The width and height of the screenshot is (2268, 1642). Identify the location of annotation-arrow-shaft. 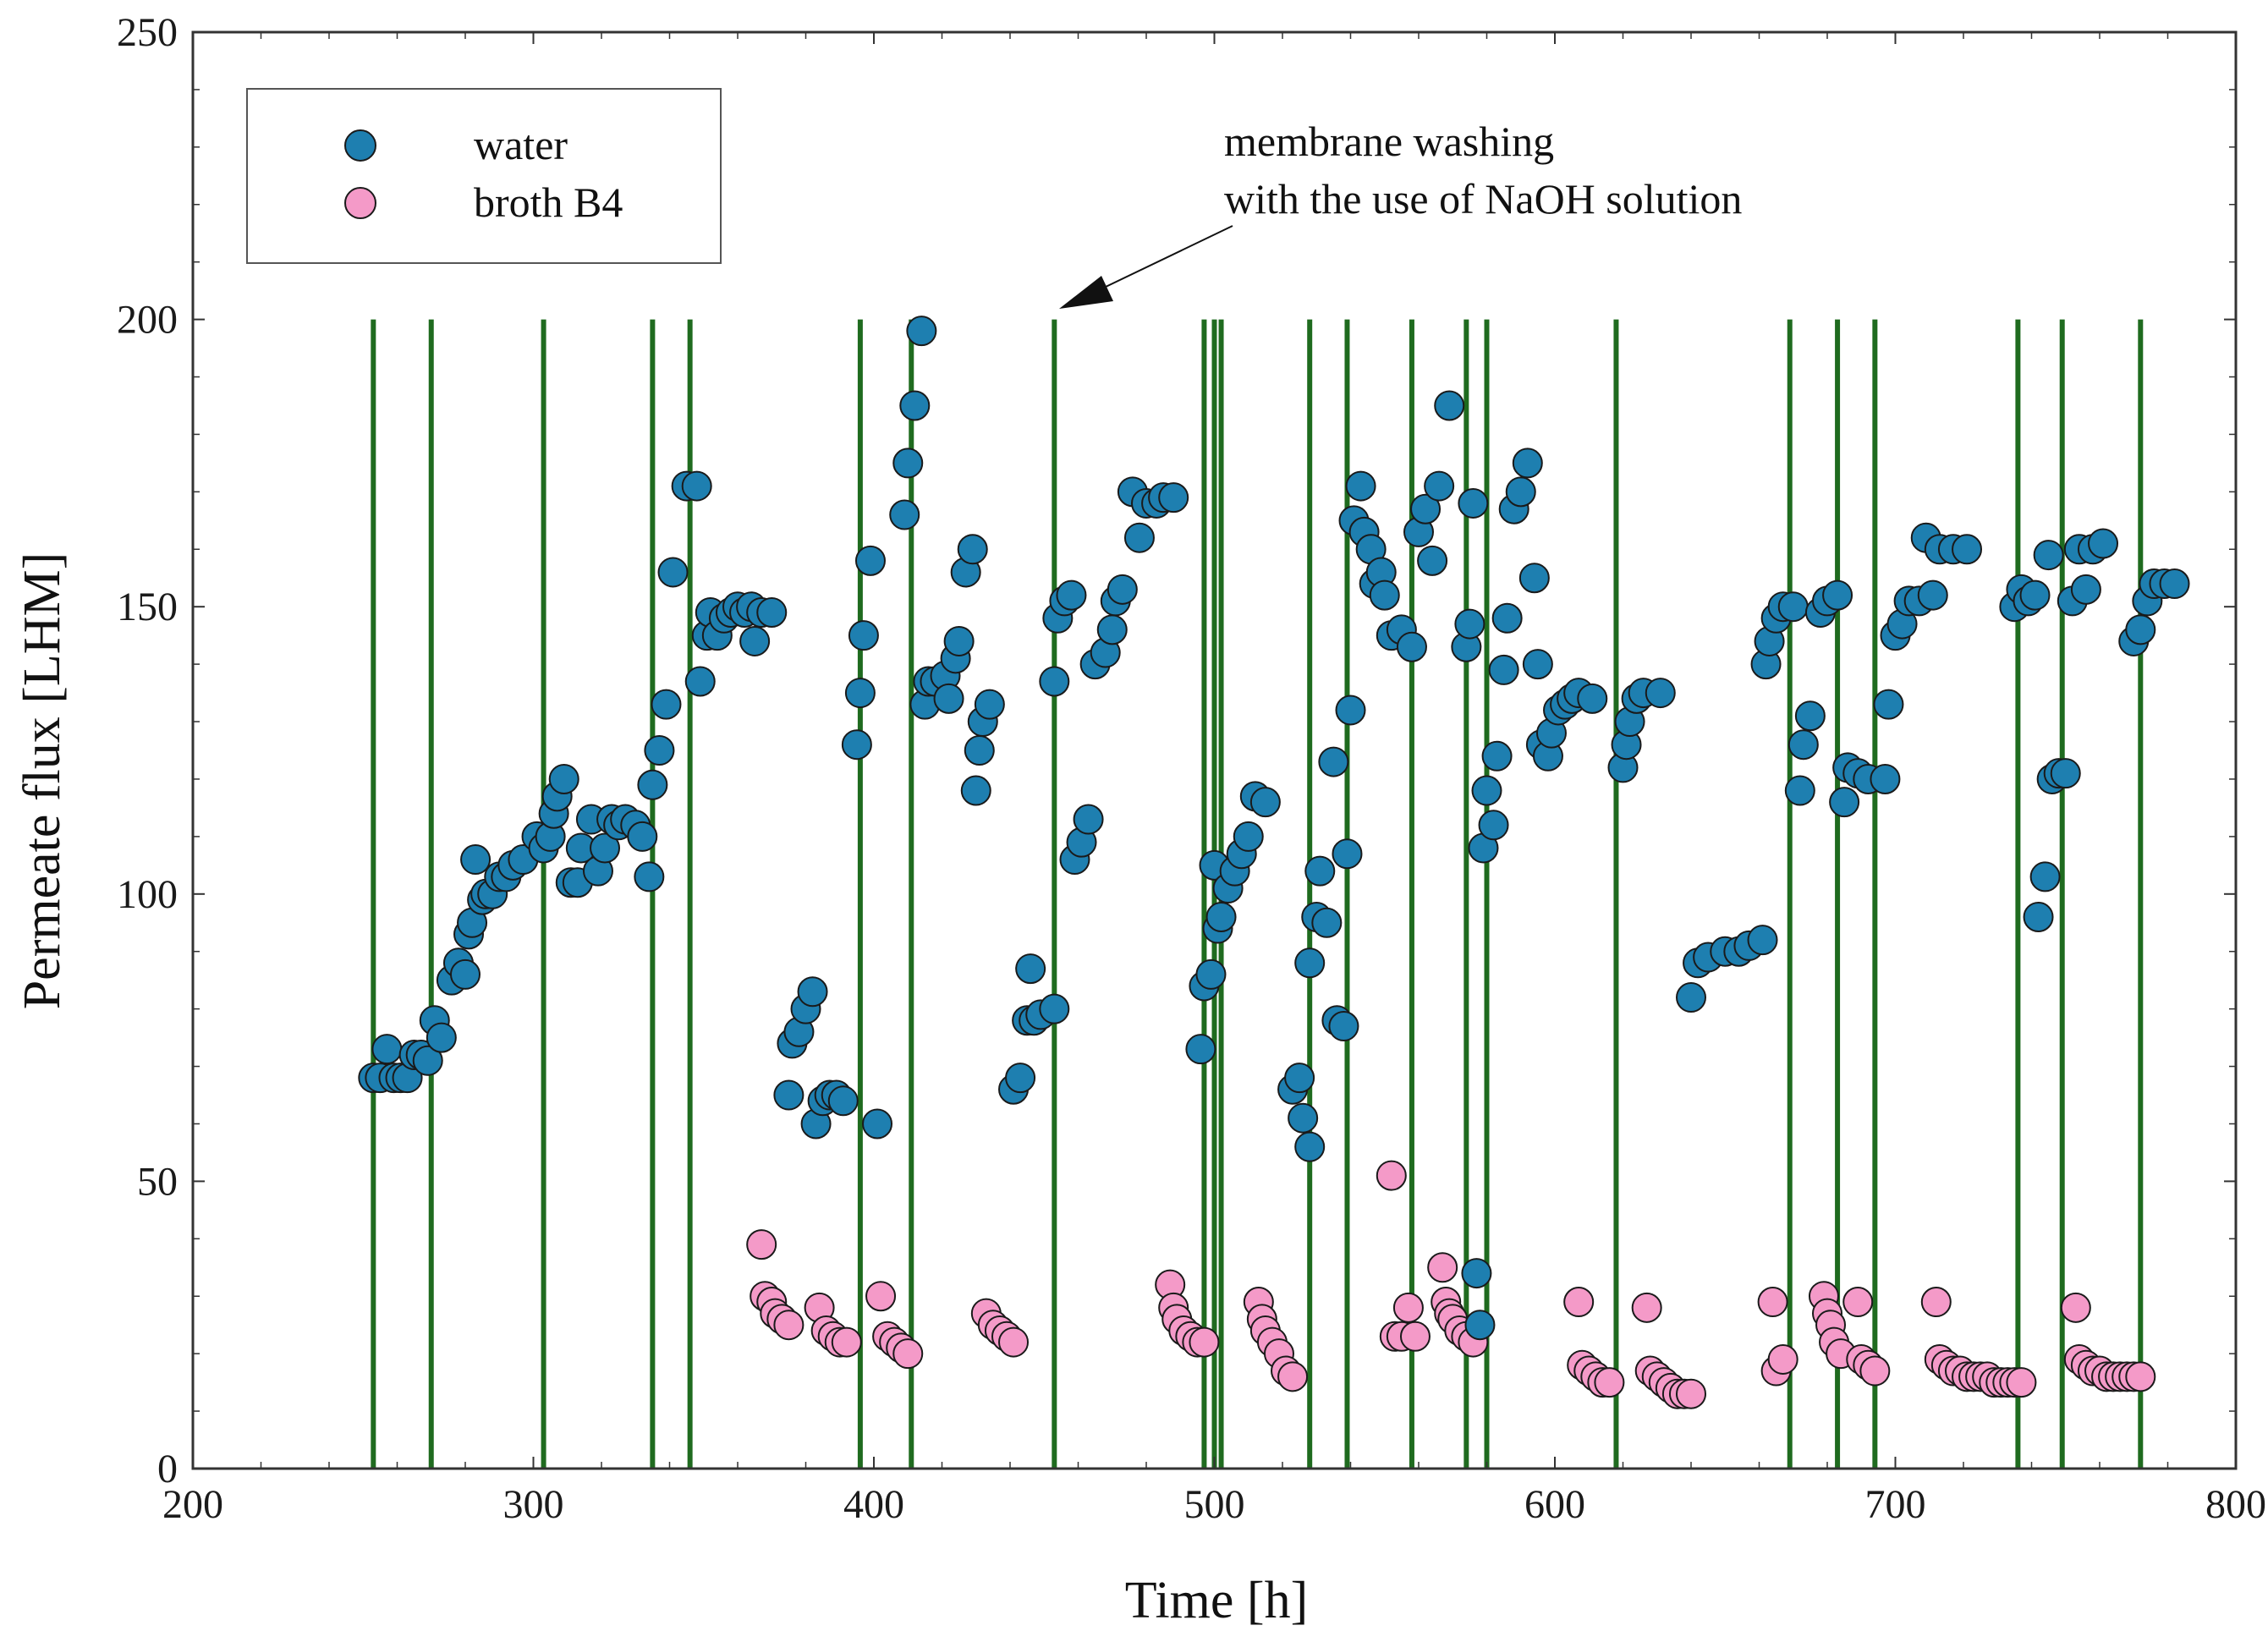
(1157, 262).